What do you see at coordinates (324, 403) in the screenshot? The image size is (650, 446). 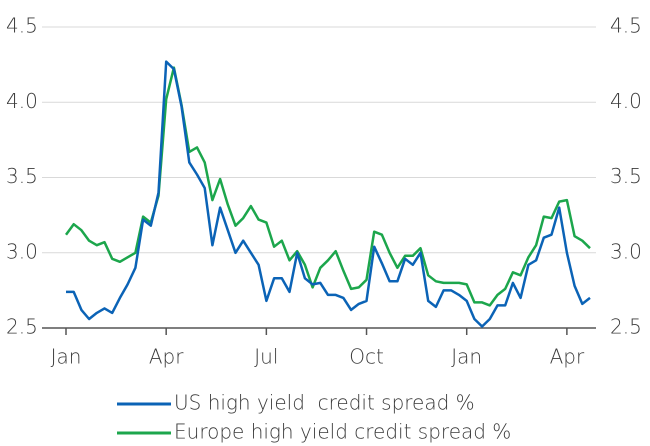 I see `legend-label: US high yield credit spread %` at bounding box center [324, 403].